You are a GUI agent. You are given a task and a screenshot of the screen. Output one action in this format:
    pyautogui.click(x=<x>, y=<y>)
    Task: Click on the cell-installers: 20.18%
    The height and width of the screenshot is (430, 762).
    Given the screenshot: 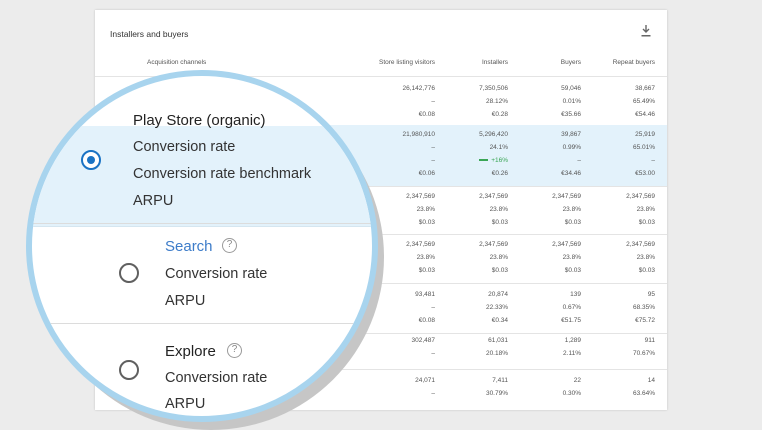 What is the action you would take?
    pyautogui.click(x=496, y=353)
    